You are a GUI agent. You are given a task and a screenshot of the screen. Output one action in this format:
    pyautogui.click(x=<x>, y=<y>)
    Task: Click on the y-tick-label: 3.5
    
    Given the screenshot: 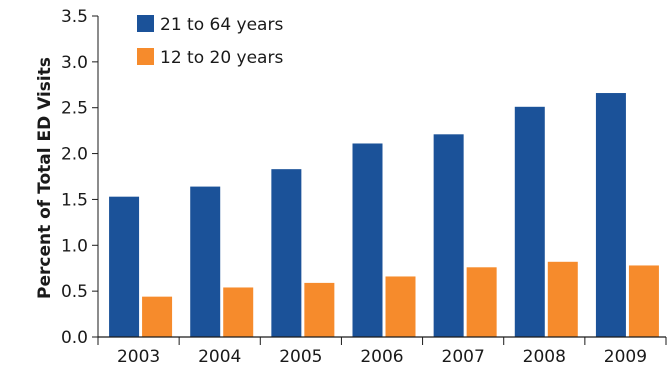 What is the action you would take?
    pyautogui.click(x=74, y=17)
    